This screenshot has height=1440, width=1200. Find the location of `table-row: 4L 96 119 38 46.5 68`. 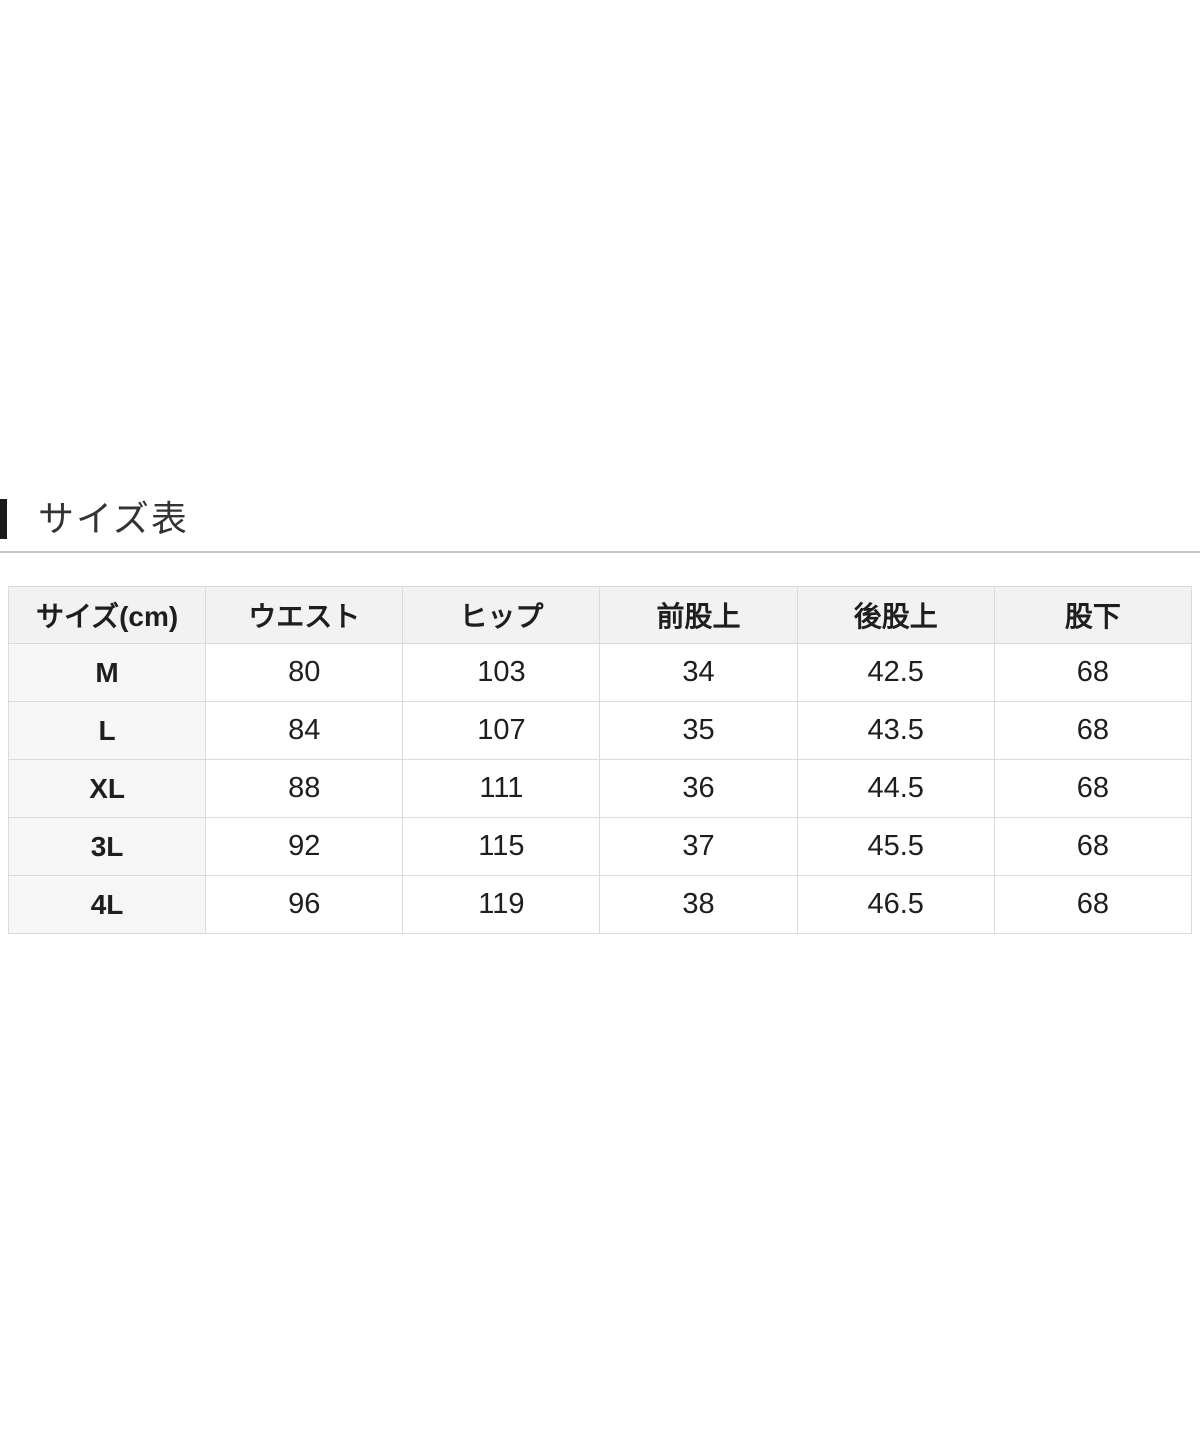

table-row: 4L 96 119 38 46.5 68 is located at coordinates (600, 904).